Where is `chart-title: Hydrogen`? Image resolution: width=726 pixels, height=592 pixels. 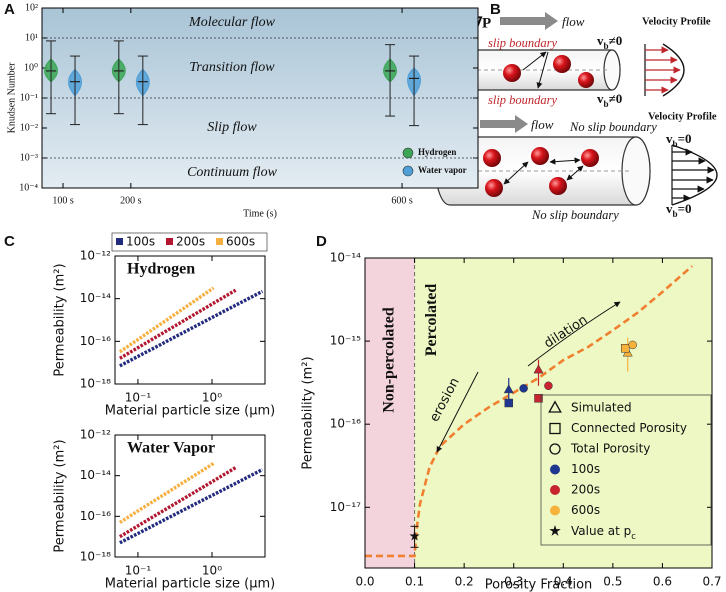
chart-title: Hydrogen is located at coordinates (161, 269).